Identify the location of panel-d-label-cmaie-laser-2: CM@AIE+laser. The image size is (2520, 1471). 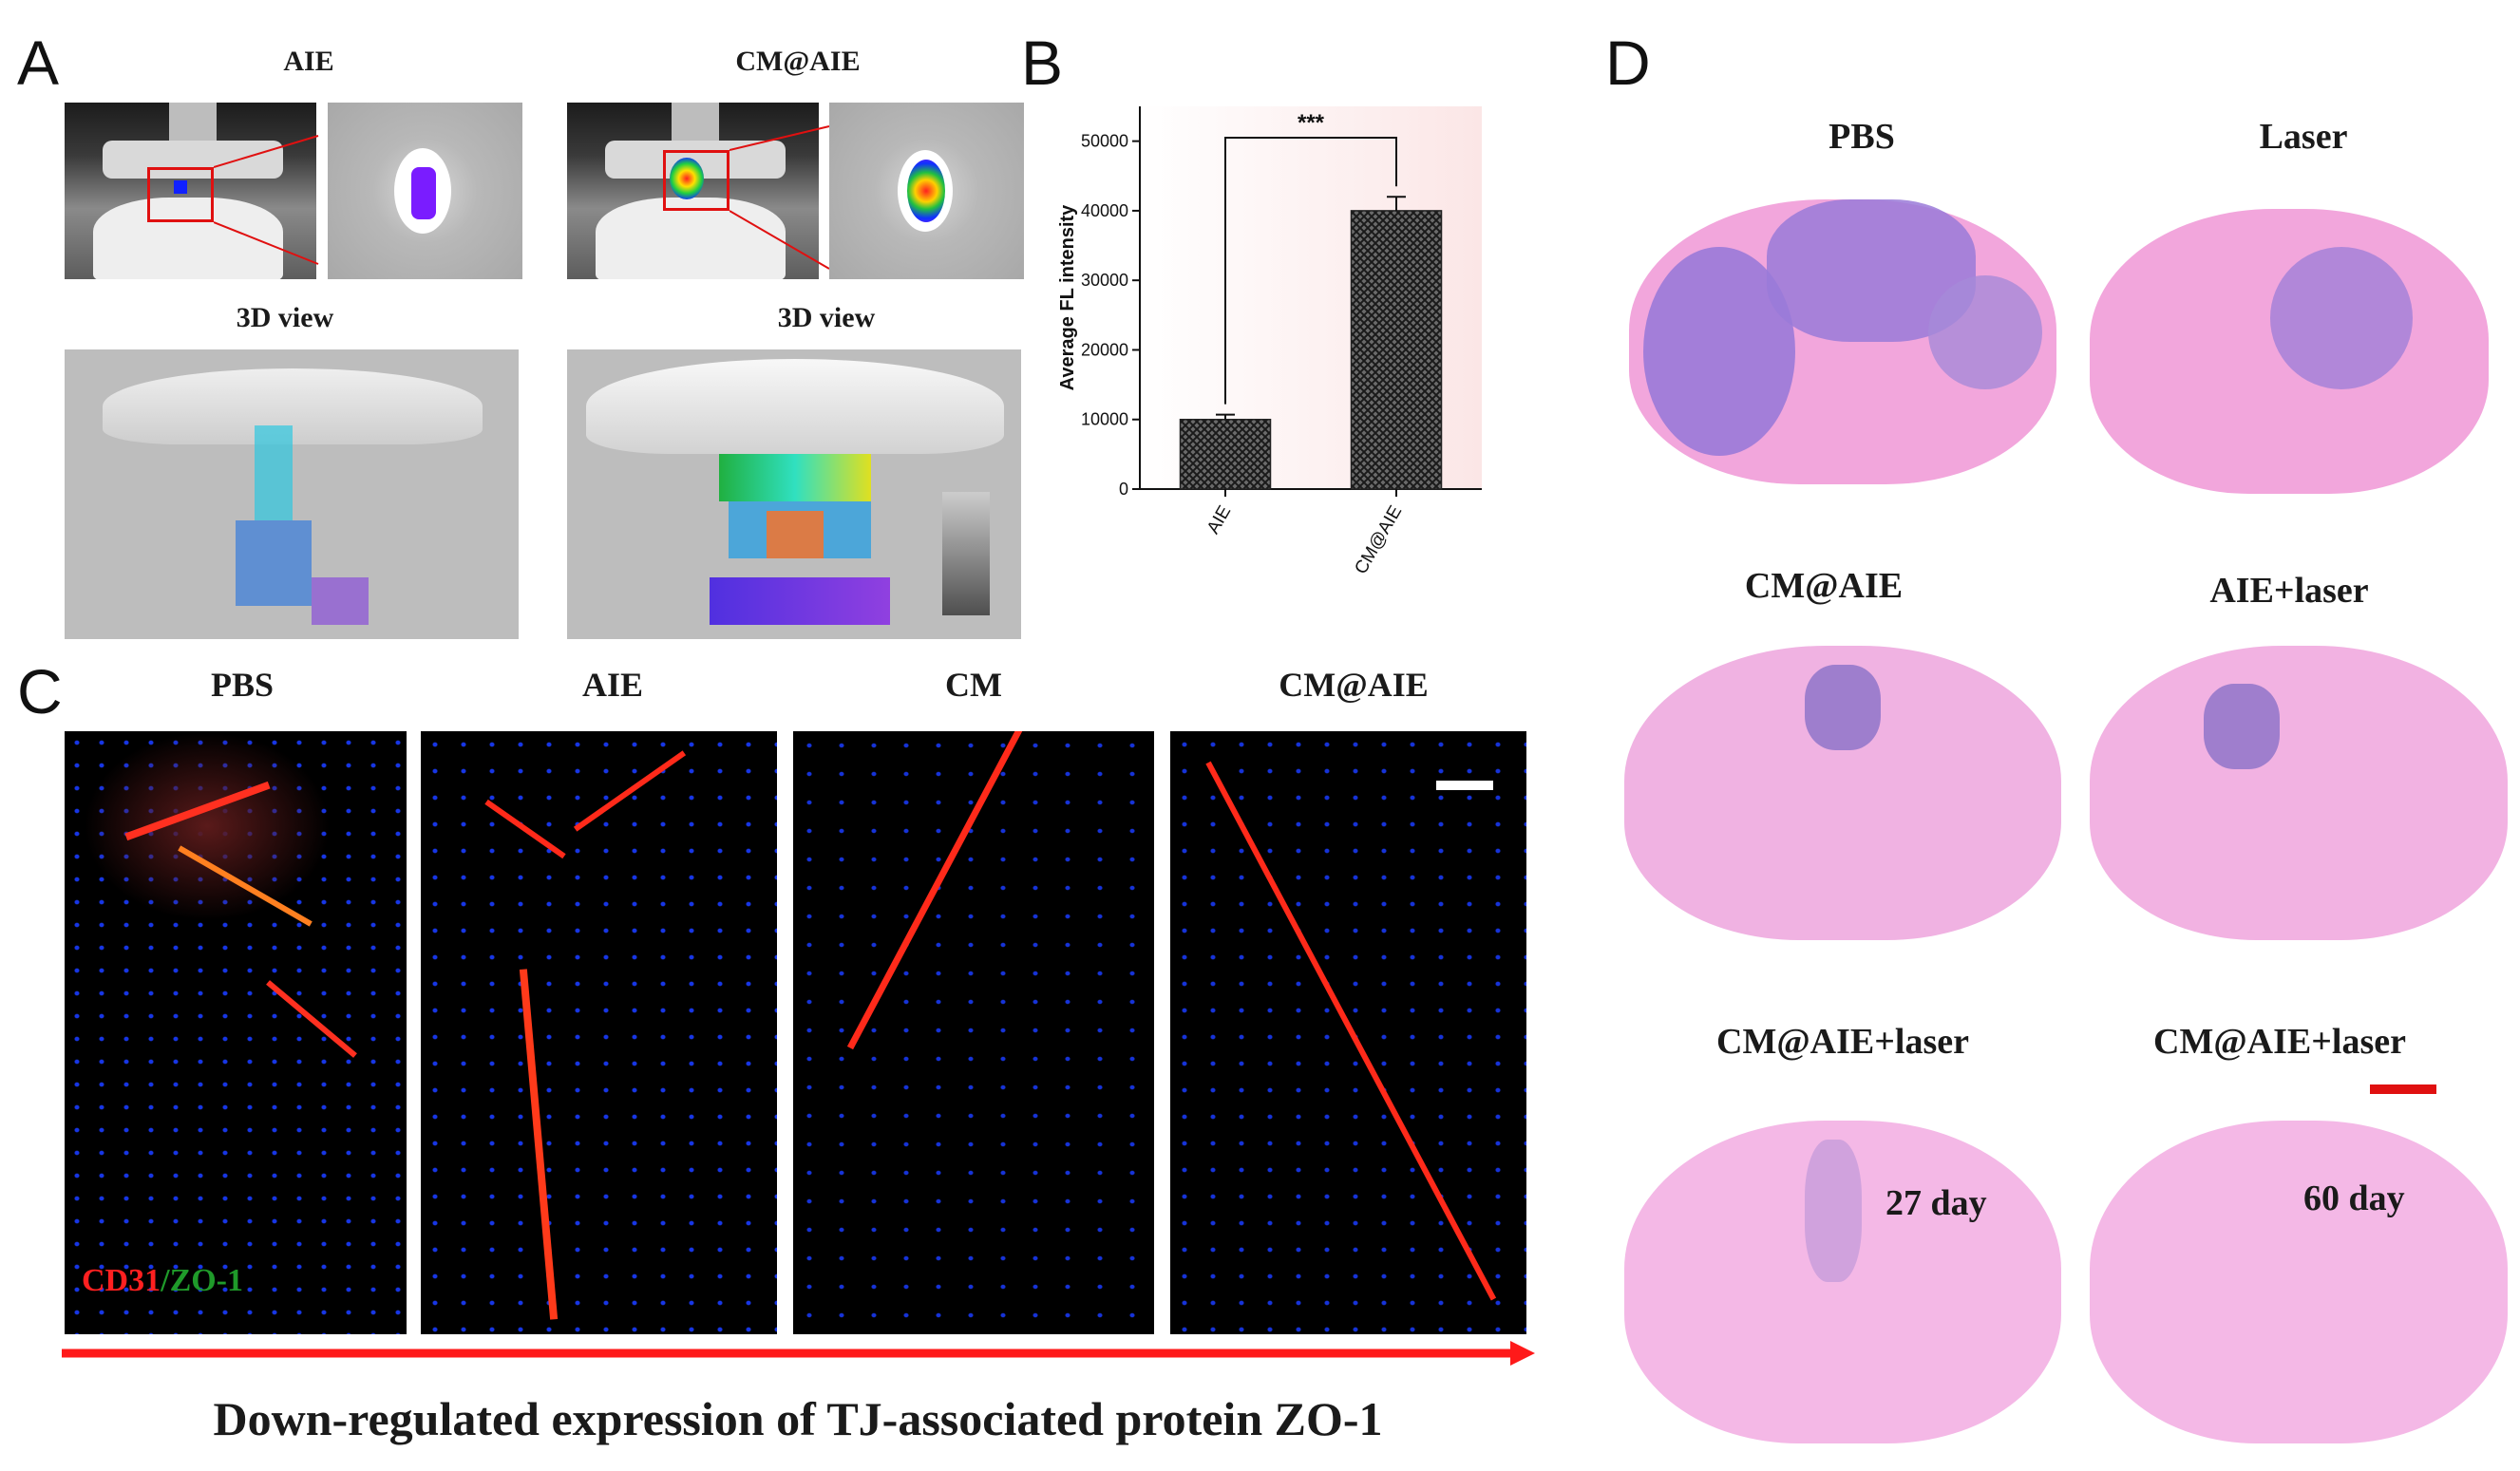
(2279, 1042).